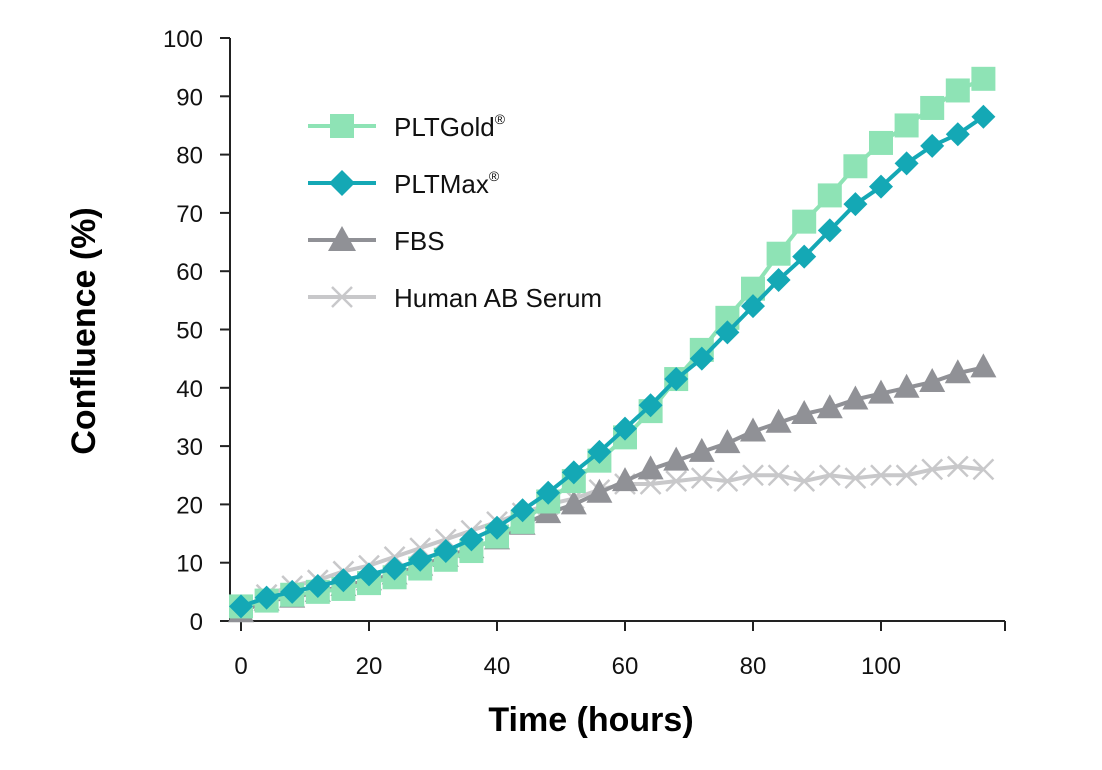 The width and height of the screenshot is (1102, 770). What do you see at coordinates (376, 241) in the screenshot?
I see `legend-item-fbs: FBS` at bounding box center [376, 241].